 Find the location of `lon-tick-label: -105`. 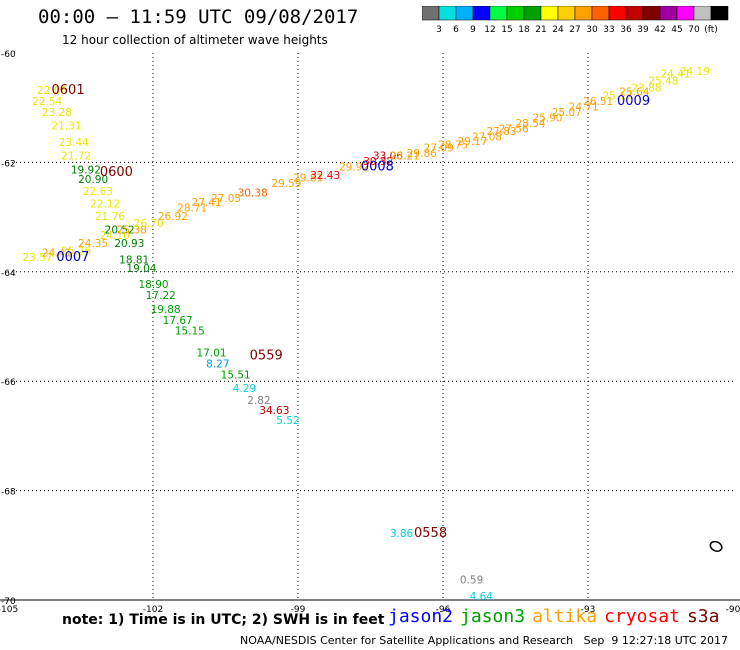

lon-tick-label: -105 is located at coordinates (9, 610).